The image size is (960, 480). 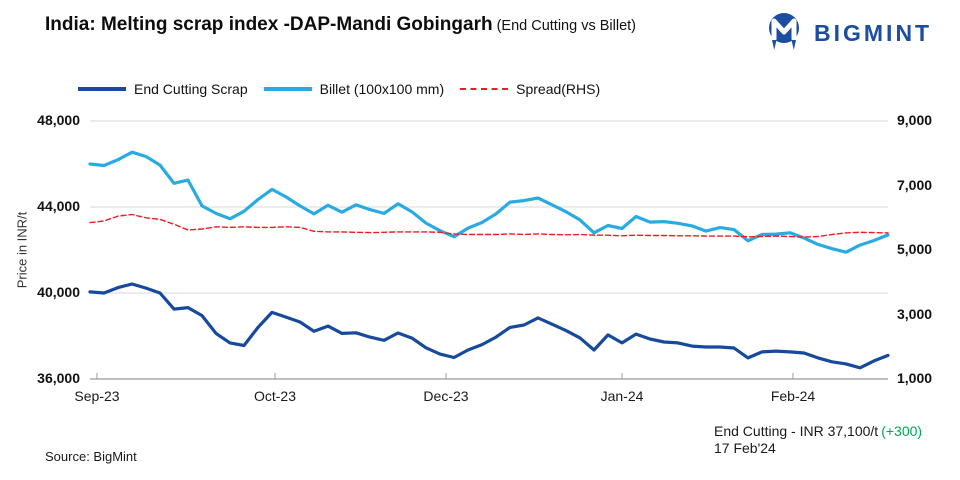 What do you see at coordinates (58, 206) in the screenshot?
I see `y-axis-left-tick-label: 44,000` at bounding box center [58, 206].